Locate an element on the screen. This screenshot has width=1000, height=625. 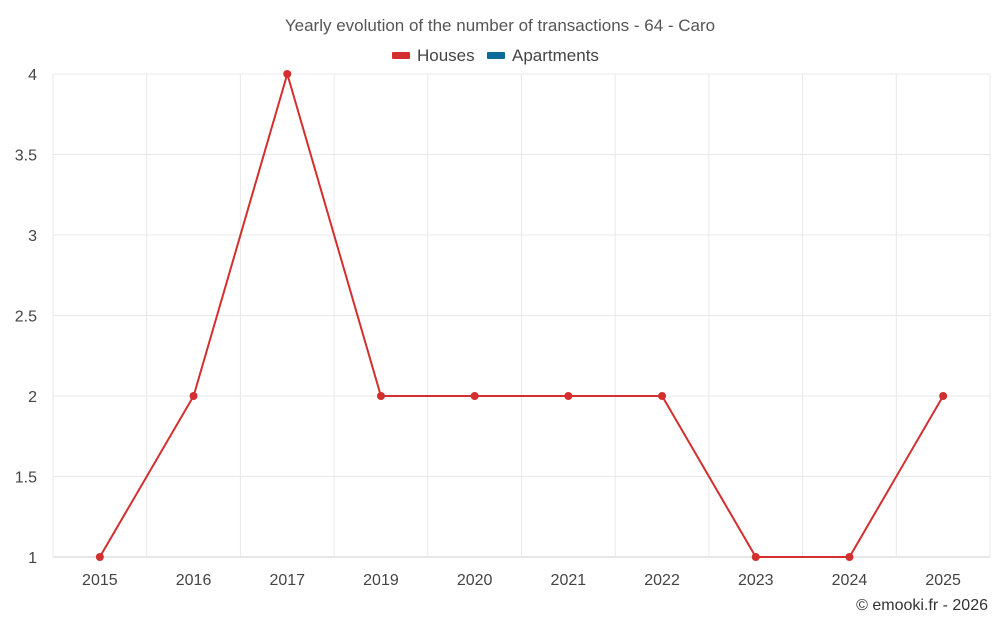
legend-item-houses: Houses is located at coordinates (433, 55).